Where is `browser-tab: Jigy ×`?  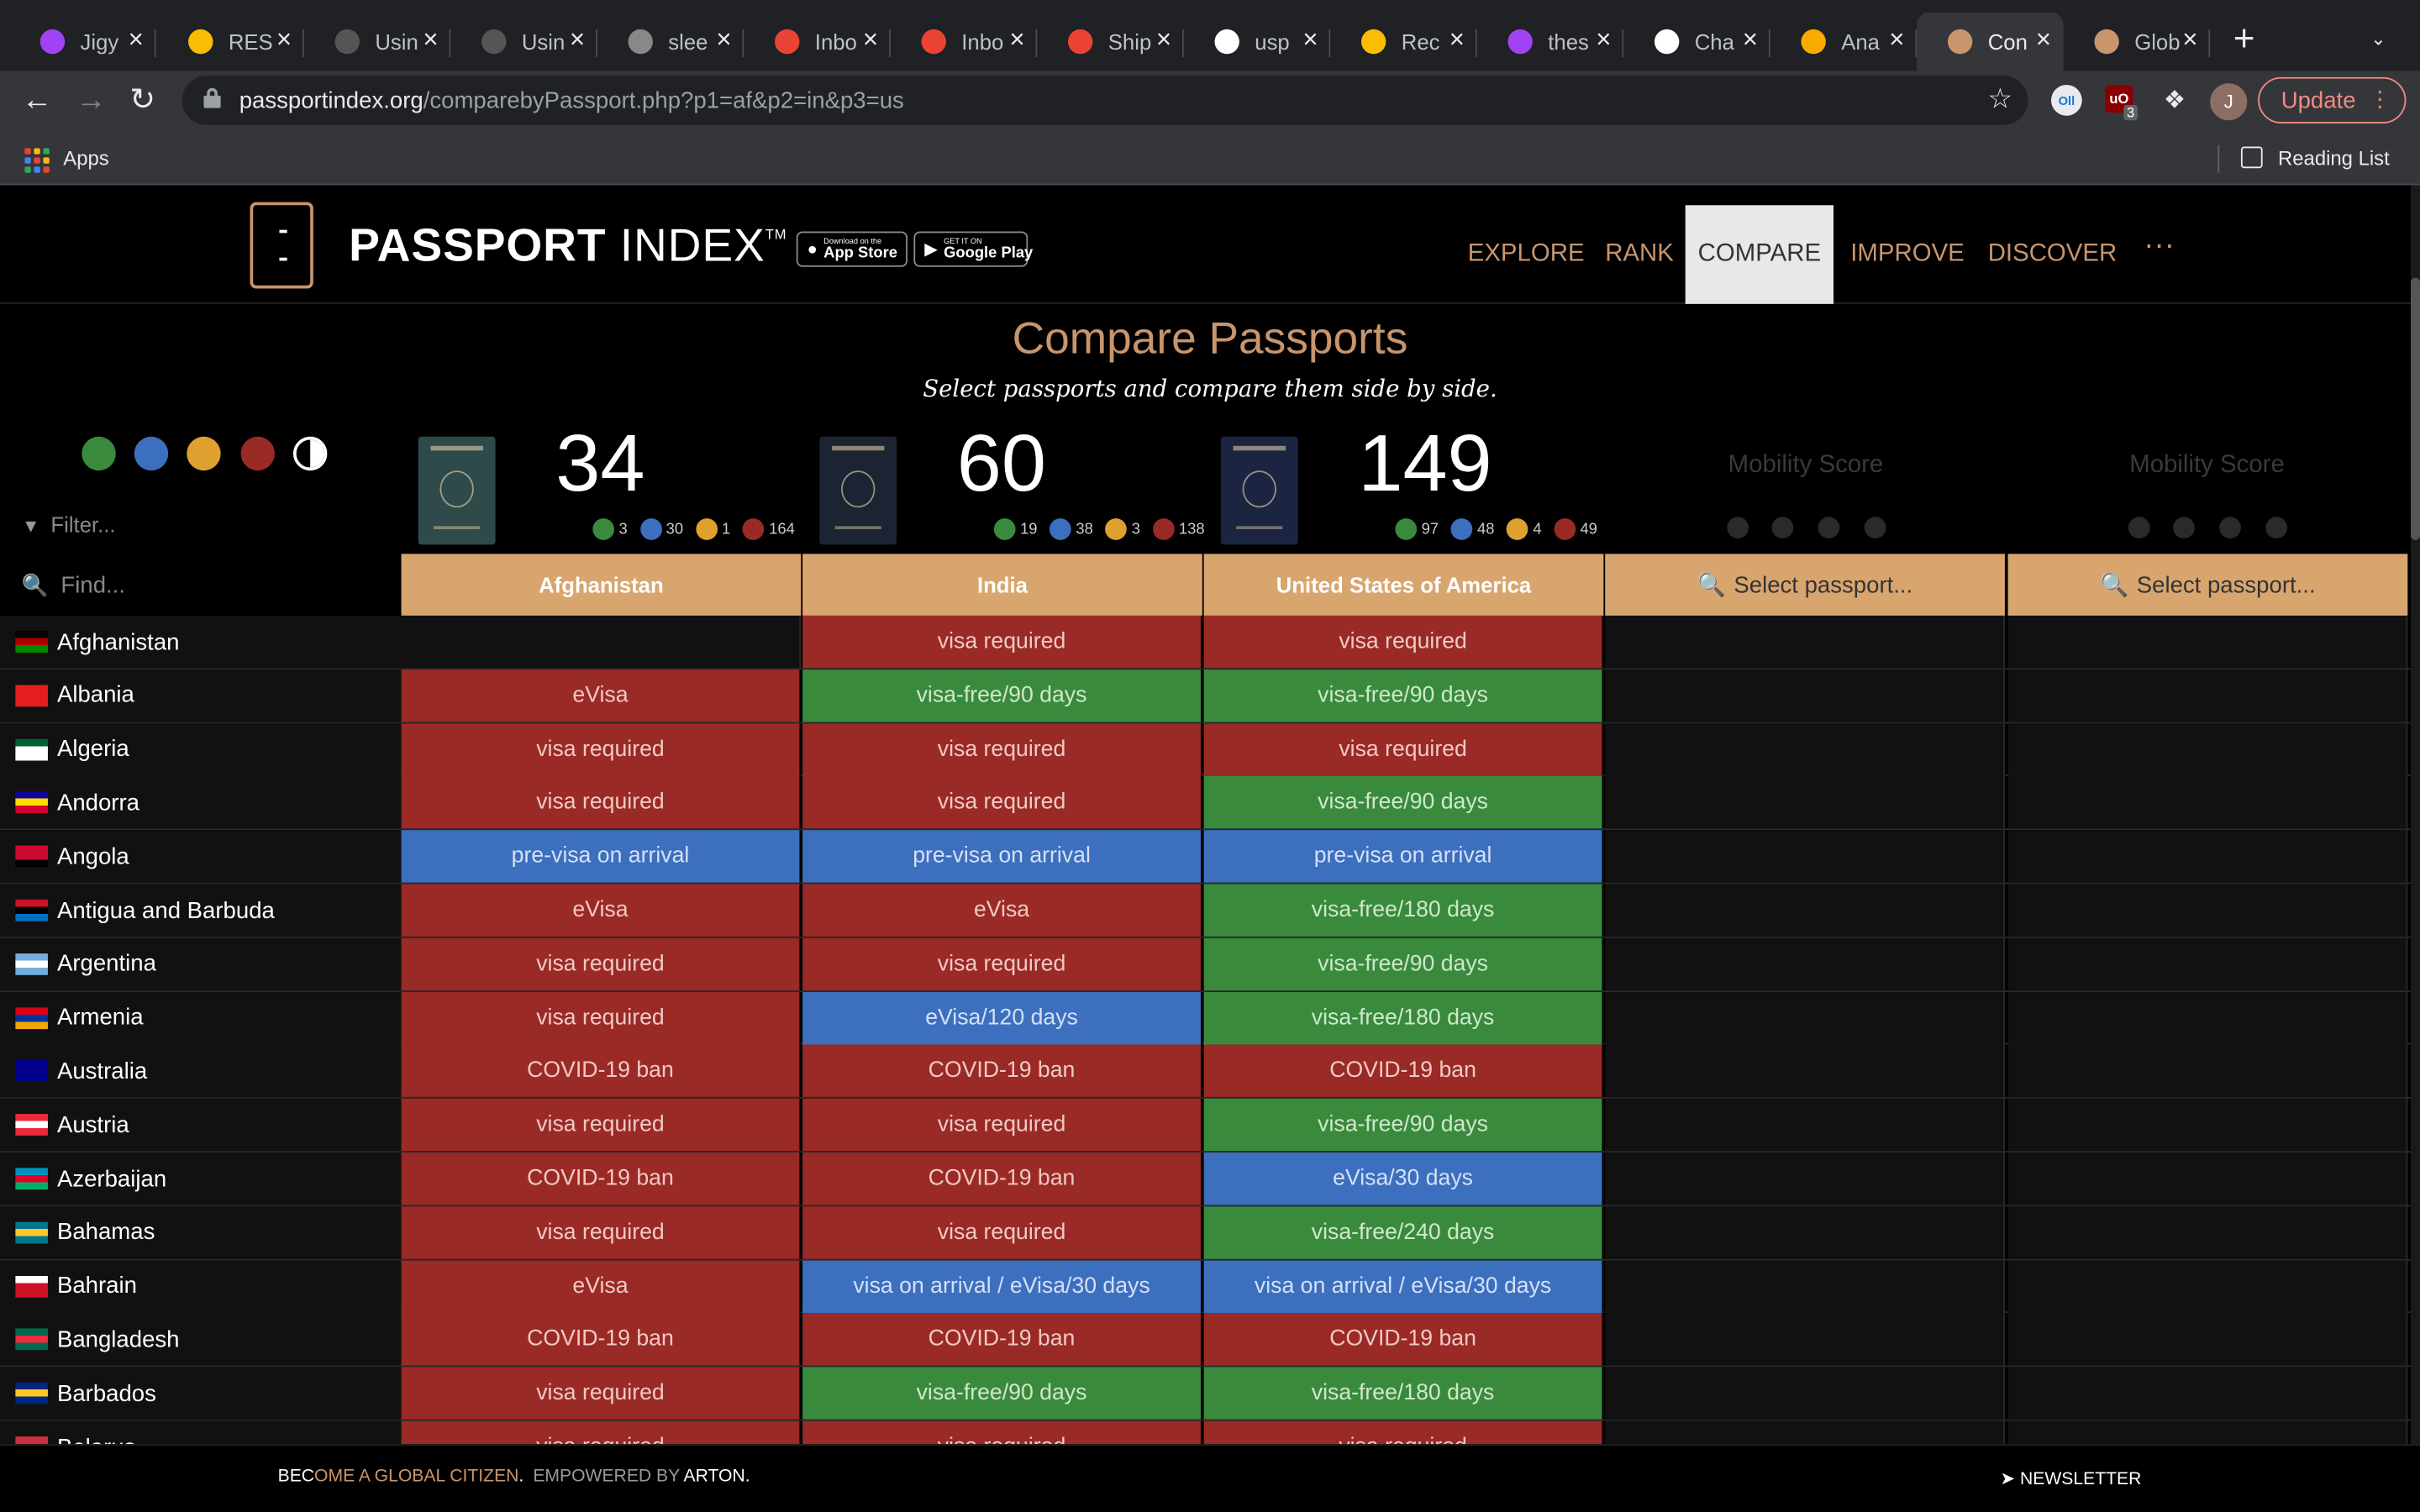 browser-tab: Jigy × is located at coordinates (82, 42).